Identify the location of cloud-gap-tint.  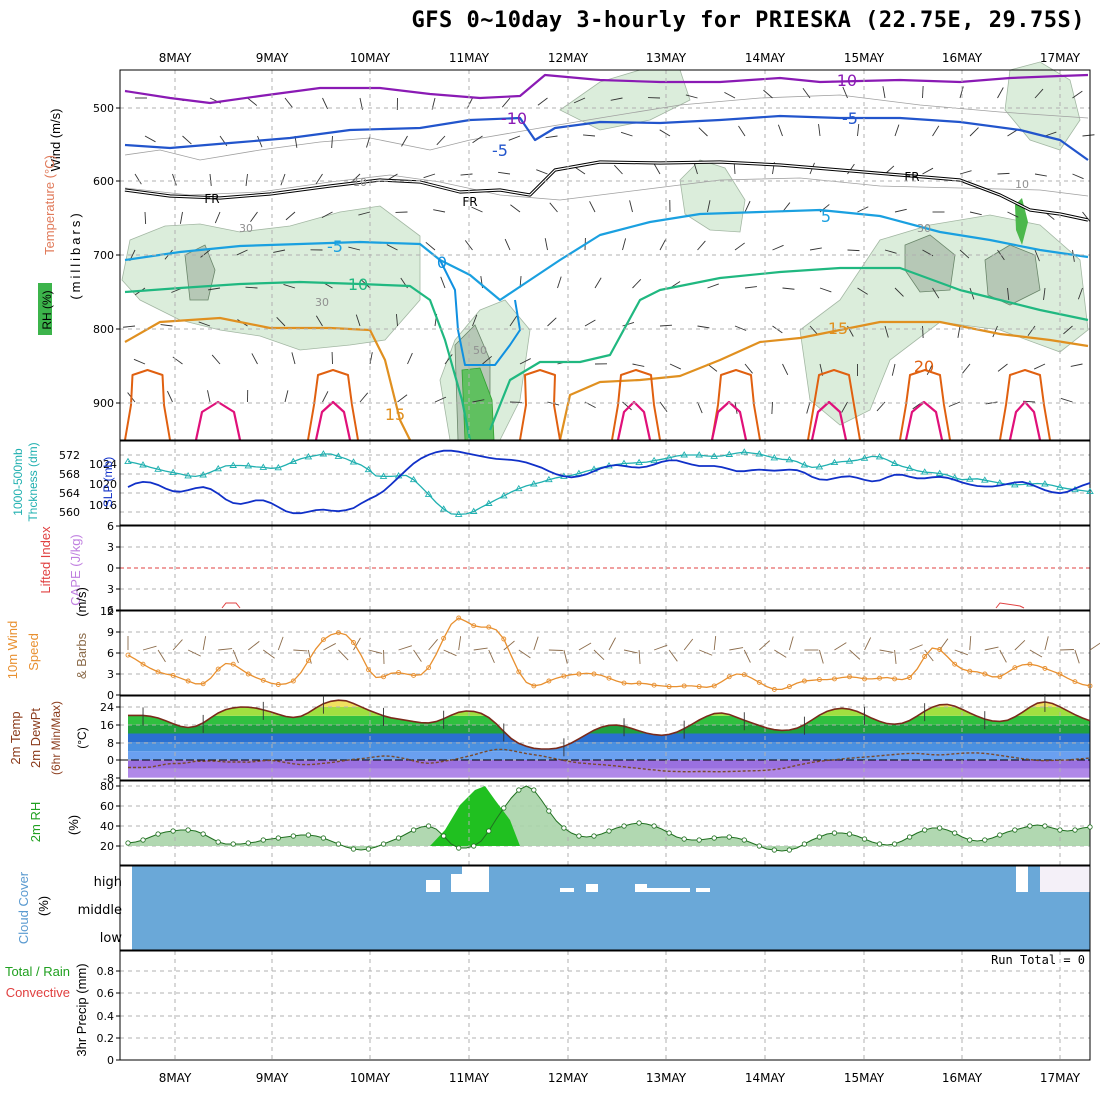
(1065, 879).